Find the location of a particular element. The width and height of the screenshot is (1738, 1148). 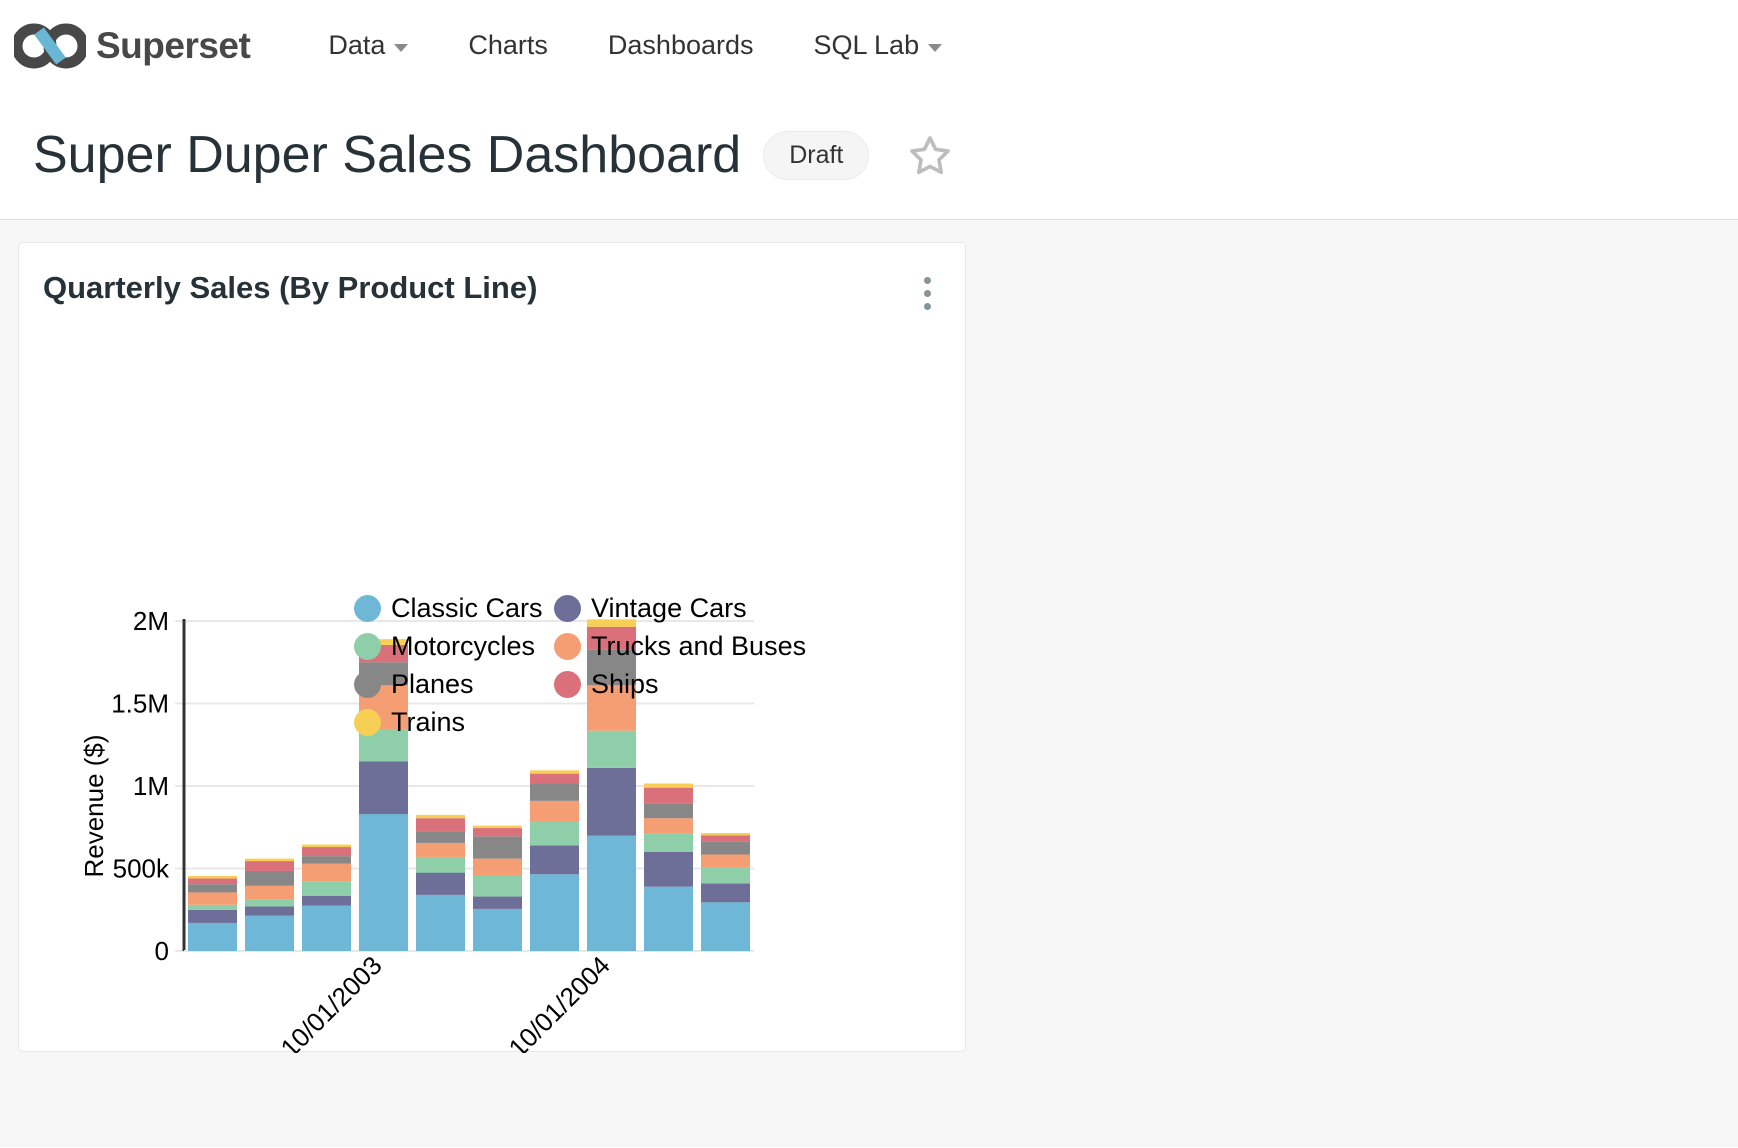

svg-text: 1M is located at coordinates (151, 786).